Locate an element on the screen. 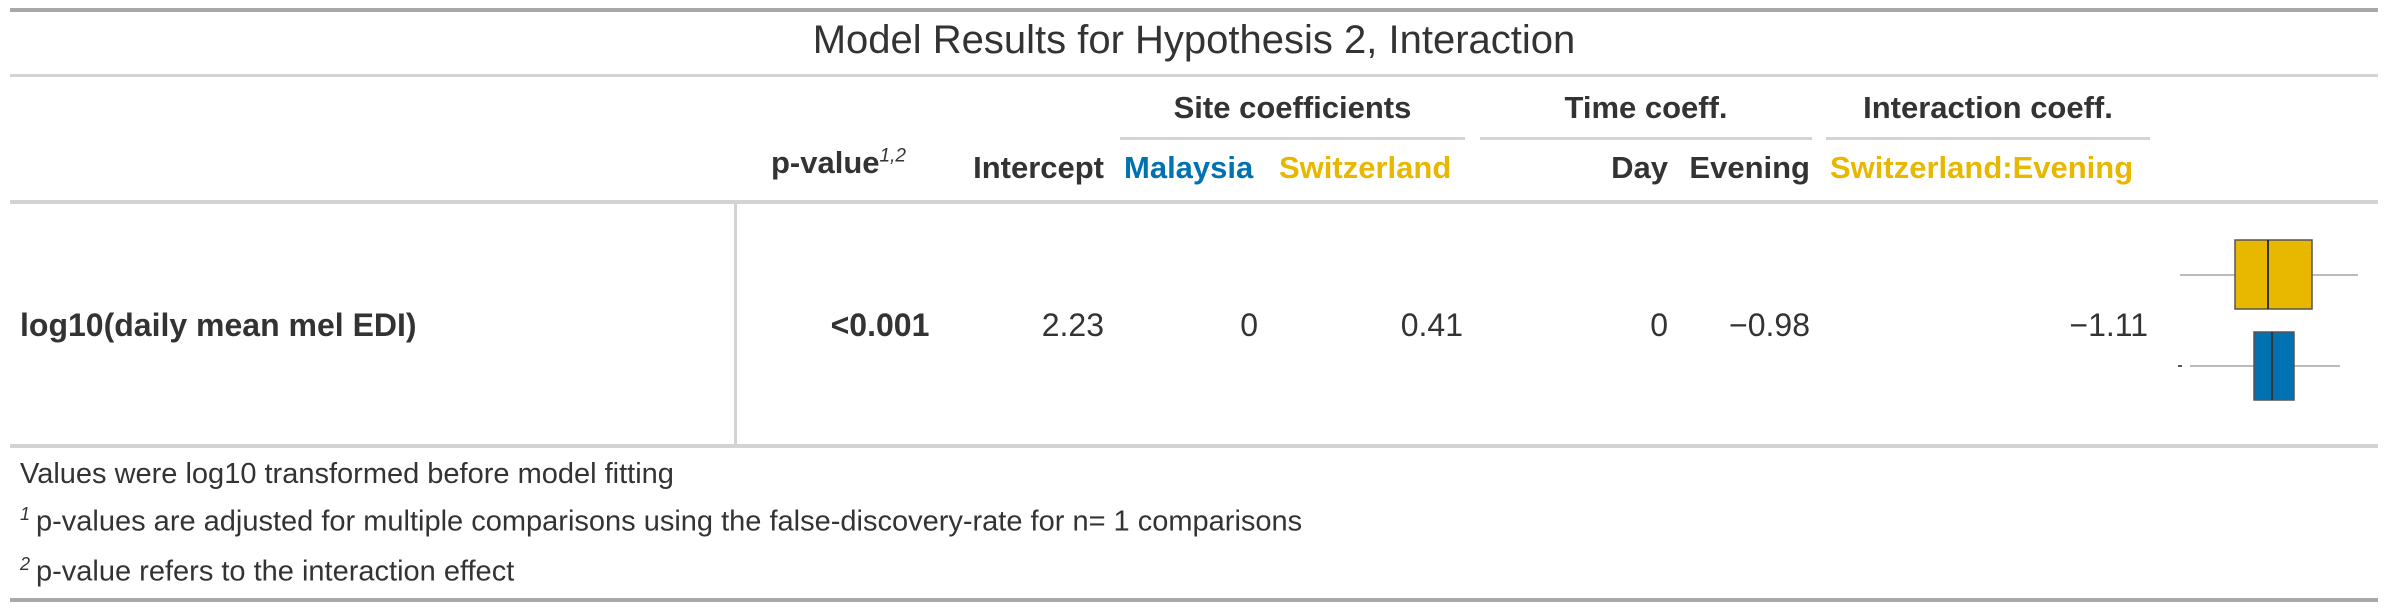 This screenshot has height=610, width=2388. cell-malaysia: 0 is located at coordinates (1249, 325).